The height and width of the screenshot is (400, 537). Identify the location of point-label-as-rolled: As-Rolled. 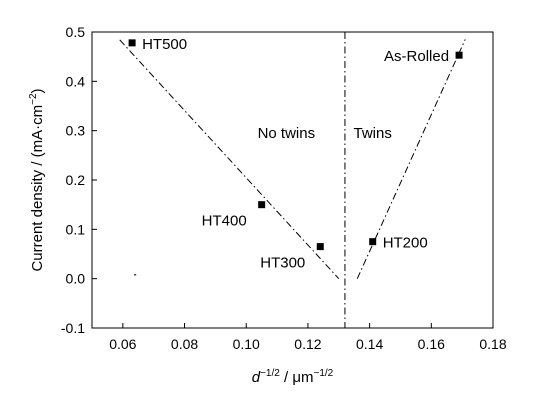
(416, 56).